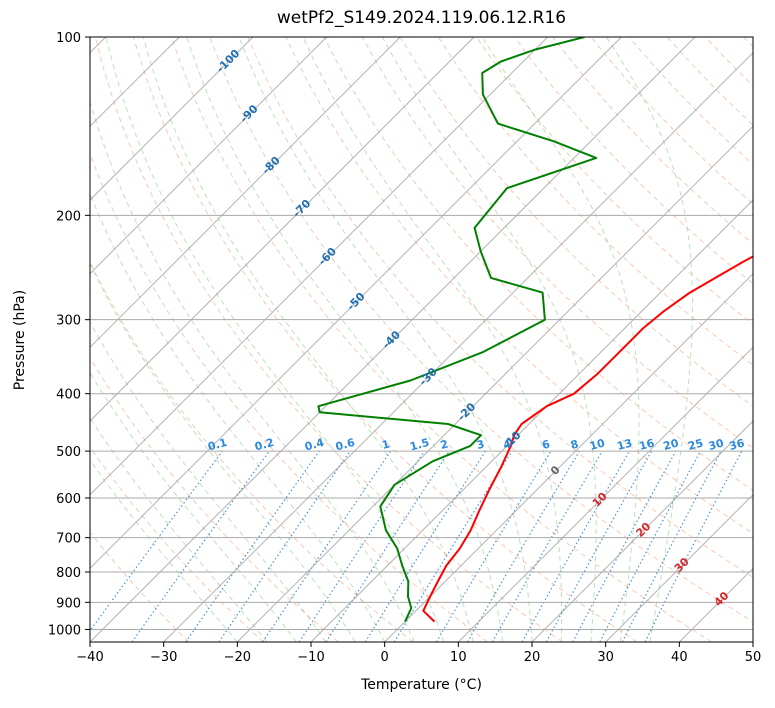 The image size is (775, 708). What do you see at coordinates (421, 18) in the screenshot?
I see `chart-title: wetPf2_S149.2024.119.06.12.R16` at bounding box center [421, 18].